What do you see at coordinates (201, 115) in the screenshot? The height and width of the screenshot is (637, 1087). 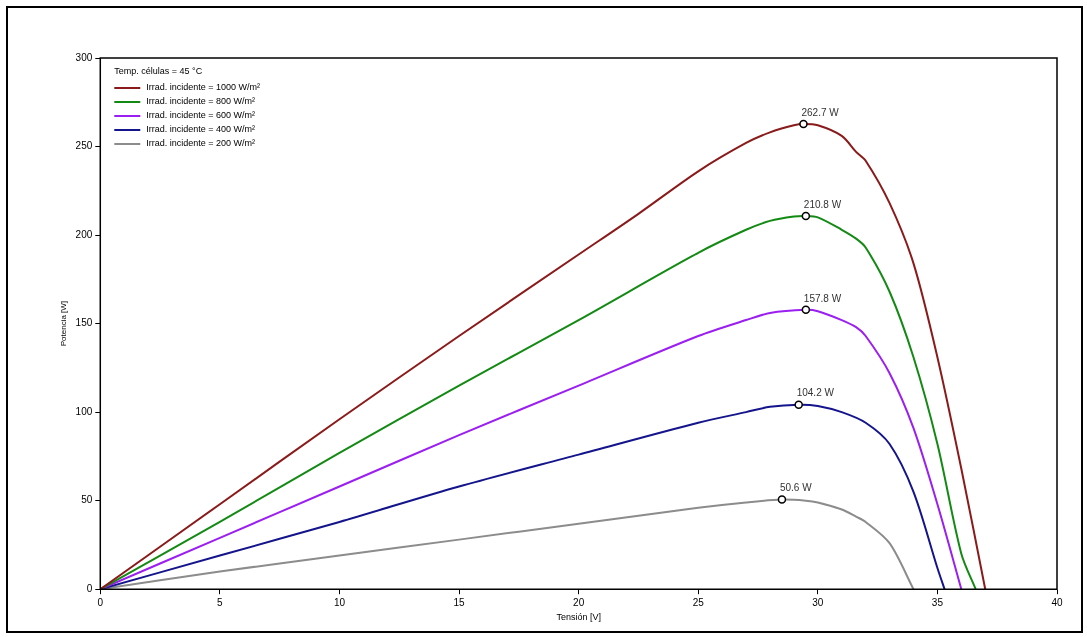 I see `legend-label: Irrad. incidente = 600 W/m²` at bounding box center [201, 115].